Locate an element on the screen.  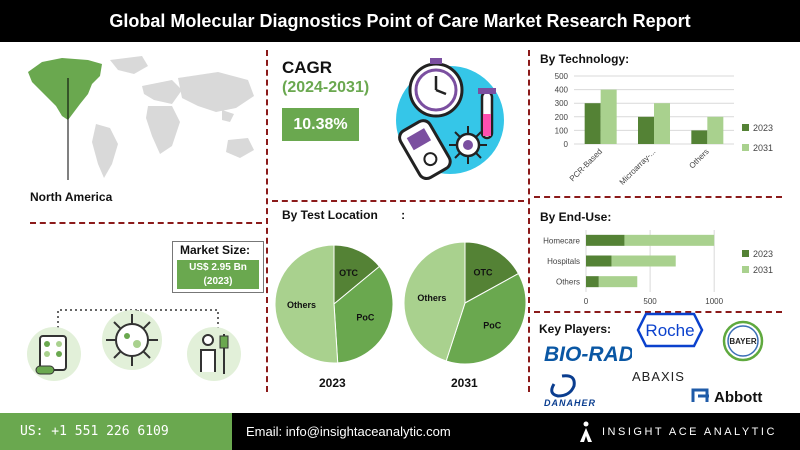
svg-text: Roche is located at coordinates (669, 330).